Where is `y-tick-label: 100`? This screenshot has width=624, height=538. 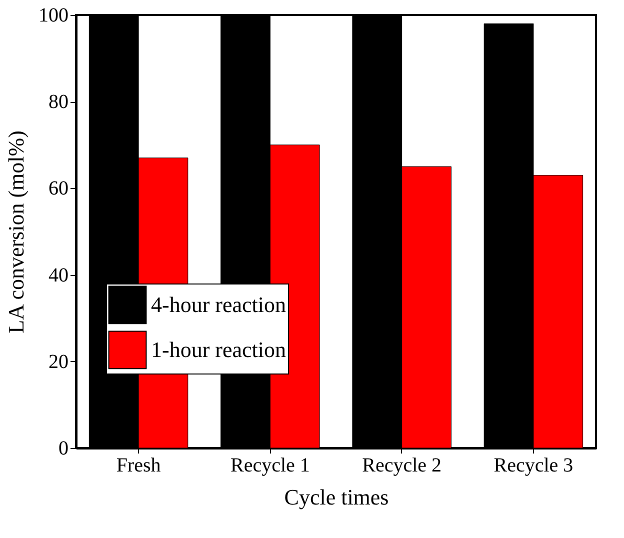 y-tick-label: 100 is located at coordinates (53, 15).